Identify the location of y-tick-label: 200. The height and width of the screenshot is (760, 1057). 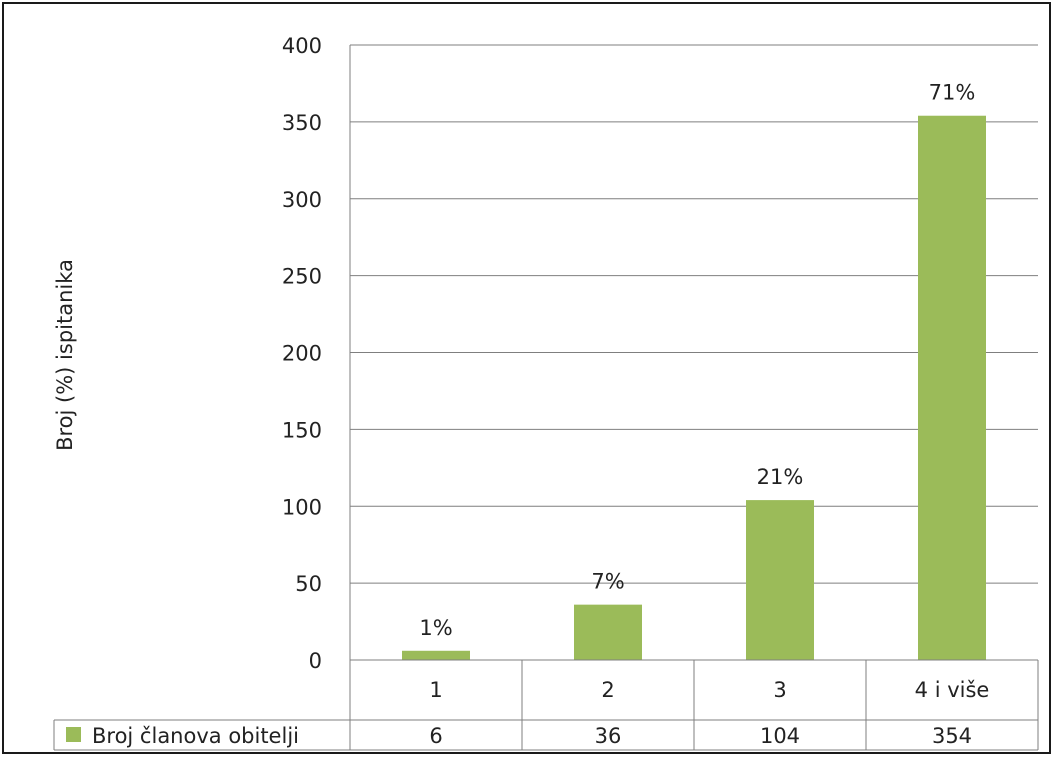
(302, 354).